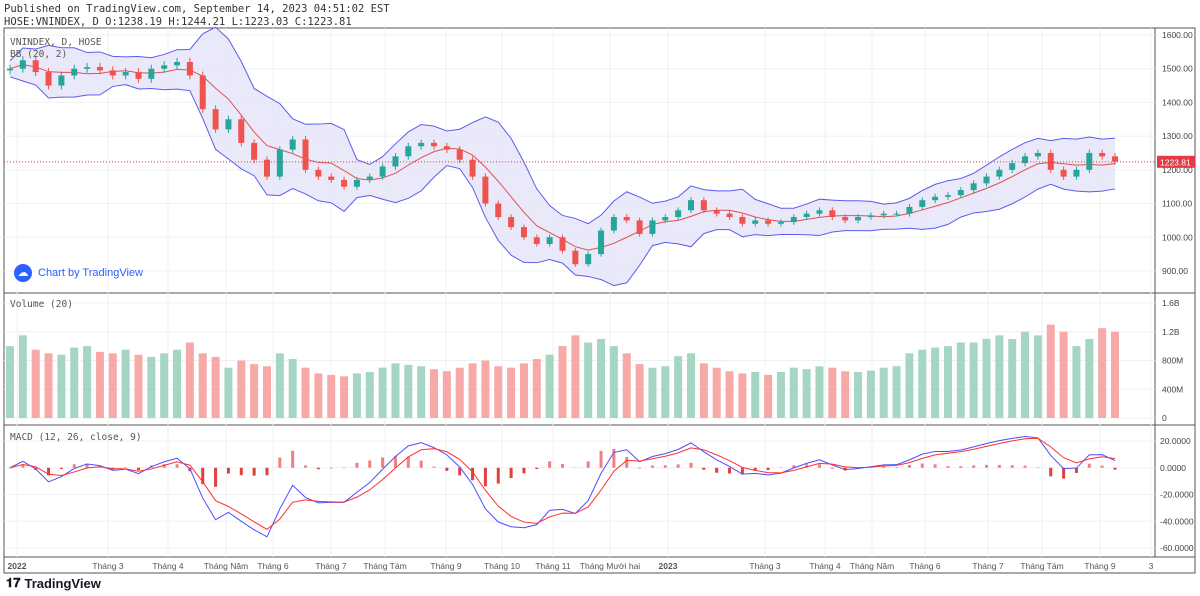 This screenshot has width=1200, height=596. I want to click on macd-legend: MACD (12, 26, close, 9), so click(76, 437).